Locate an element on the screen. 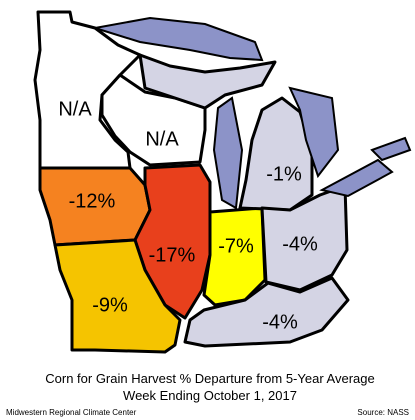  region-label: -17% is located at coordinates (172, 255).